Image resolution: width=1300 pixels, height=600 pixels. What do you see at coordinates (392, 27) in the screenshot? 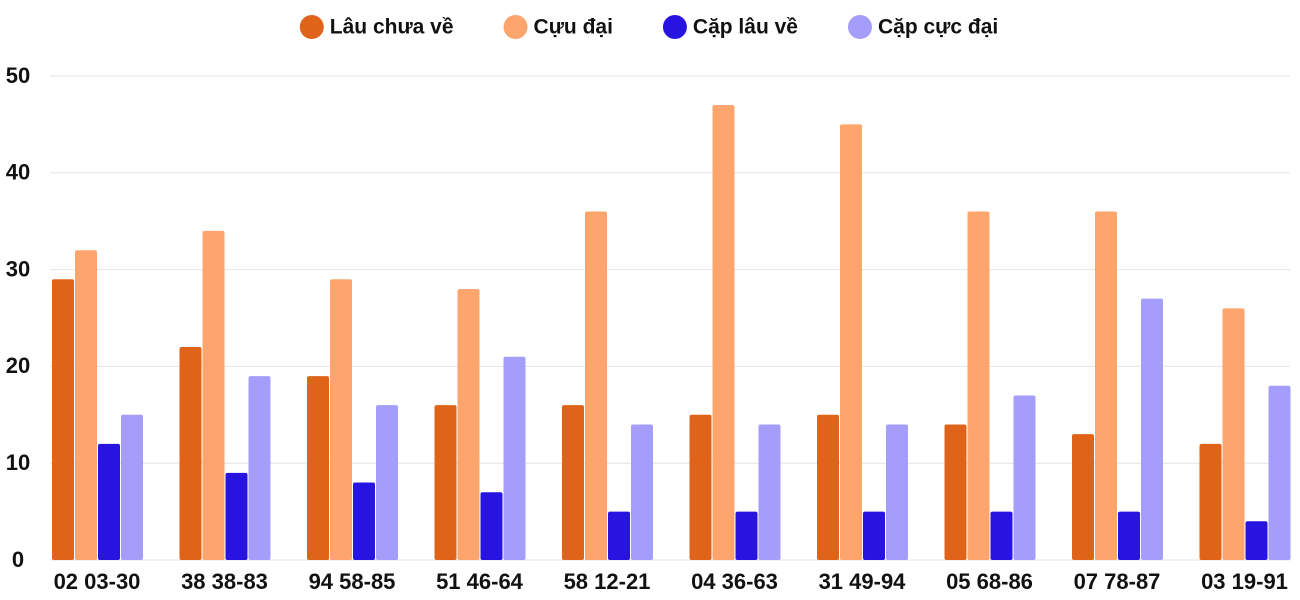
I see `legend-label: Lâu chưa về` at bounding box center [392, 27].